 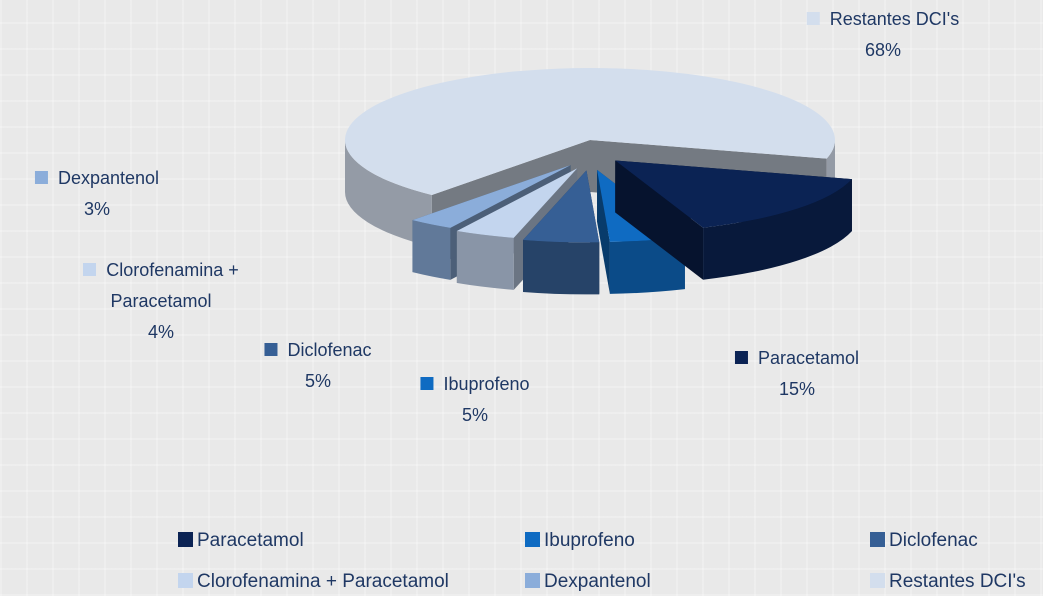 I want to click on legend-label: Clorofenamina + Paracetamol, so click(x=323, y=581).